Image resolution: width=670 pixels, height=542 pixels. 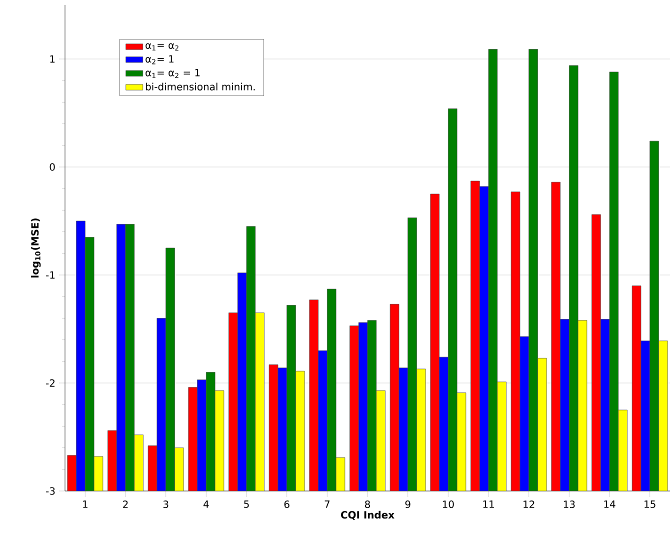 I want to click on y-tick-label: -1, so click(x=50, y=275).